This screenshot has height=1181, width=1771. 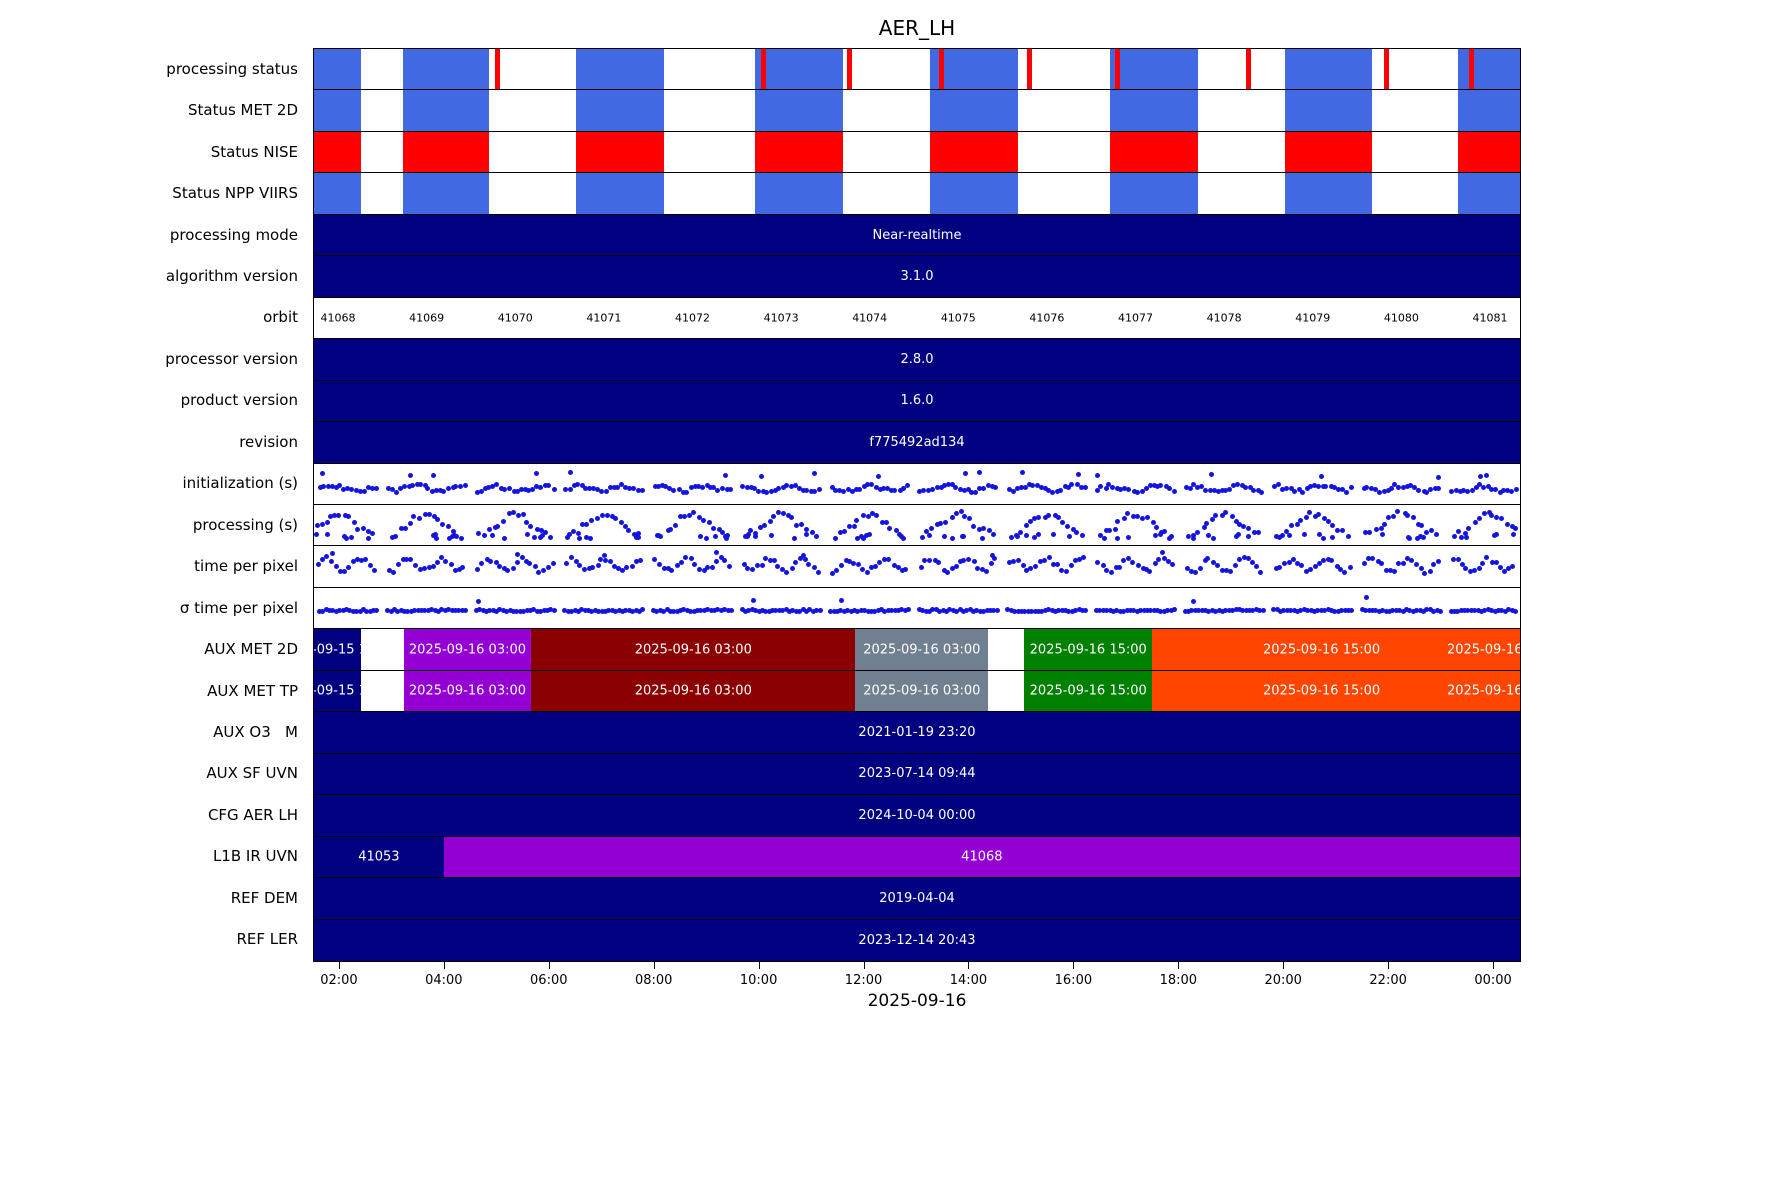 I want to click on orbit-number: 41078, so click(x=1224, y=318).